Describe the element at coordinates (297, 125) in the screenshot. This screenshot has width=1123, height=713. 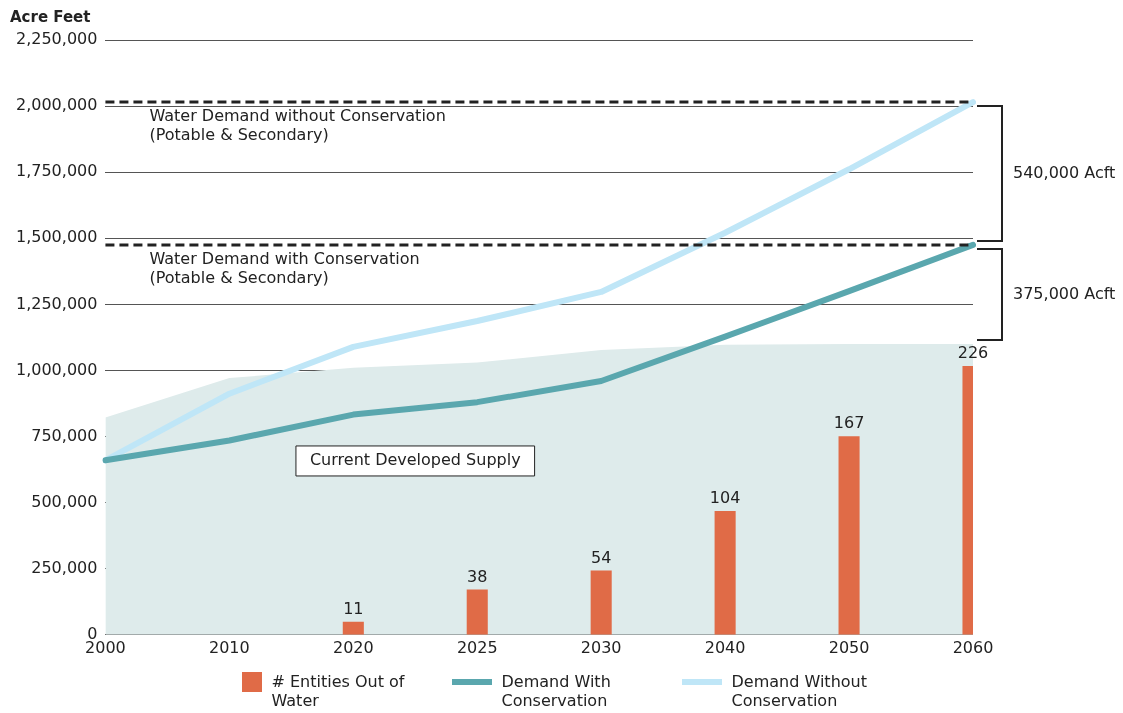
I see `ref-line-label: Water Demand without Conservation (Potable & Secondary)` at that location.